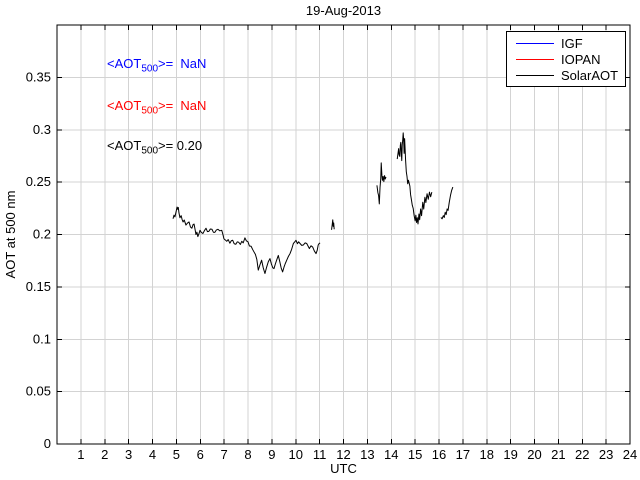 This screenshot has height=480, width=640. Describe the element at coordinates (463, 454) in the screenshot. I see `x-tick-label: 17` at that location.